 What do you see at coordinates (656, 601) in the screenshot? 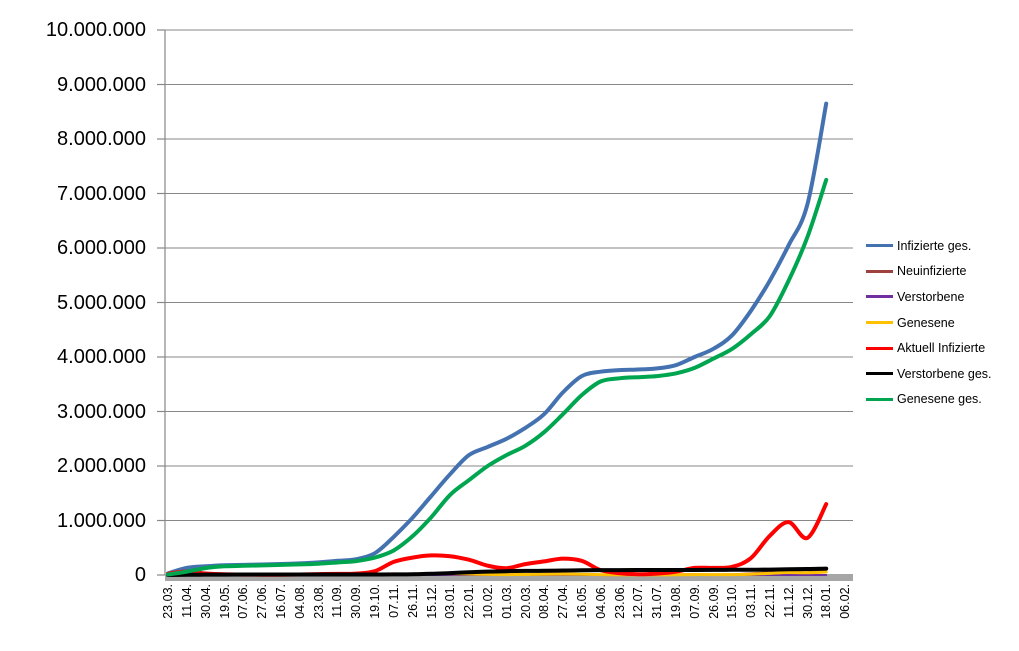
I see `x-axis-label: 31.07.` at bounding box center [656, 601].